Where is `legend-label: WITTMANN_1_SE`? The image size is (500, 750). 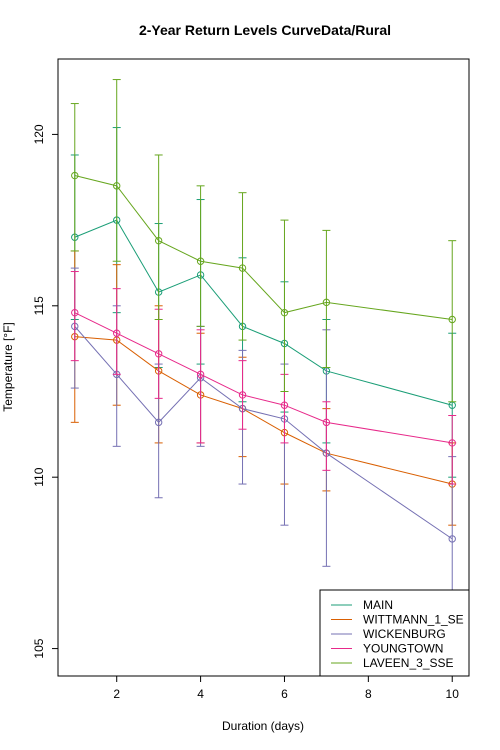
legend-label: WITTMANN_1_SE is located at coordinates (413, 620).